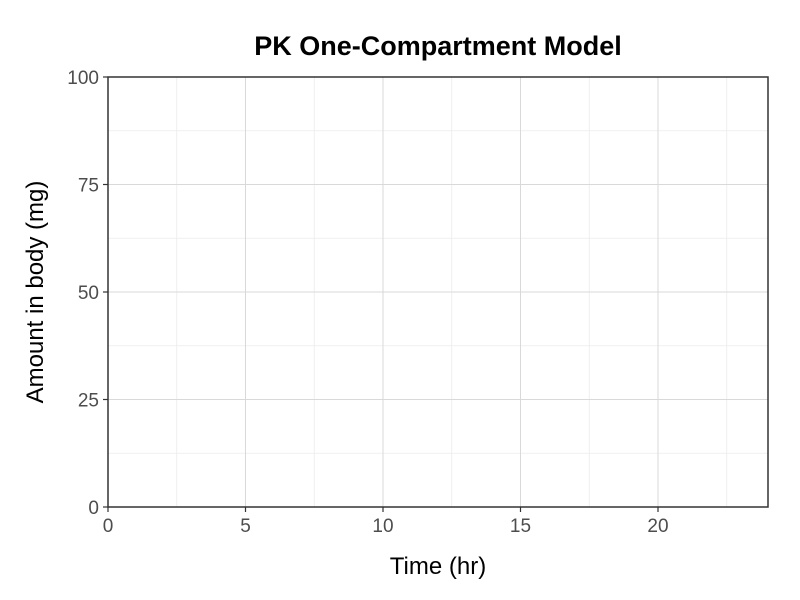 The image size is (800, 600). Describe the element at coordinates (83, 78) in the screenshot. I see `y-tick-label: 100` at that location.